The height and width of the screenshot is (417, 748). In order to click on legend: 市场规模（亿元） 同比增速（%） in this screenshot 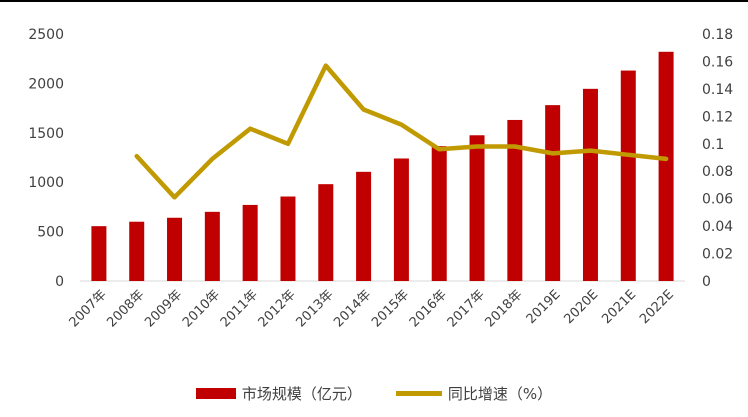, I will do `click(374, 393)`.